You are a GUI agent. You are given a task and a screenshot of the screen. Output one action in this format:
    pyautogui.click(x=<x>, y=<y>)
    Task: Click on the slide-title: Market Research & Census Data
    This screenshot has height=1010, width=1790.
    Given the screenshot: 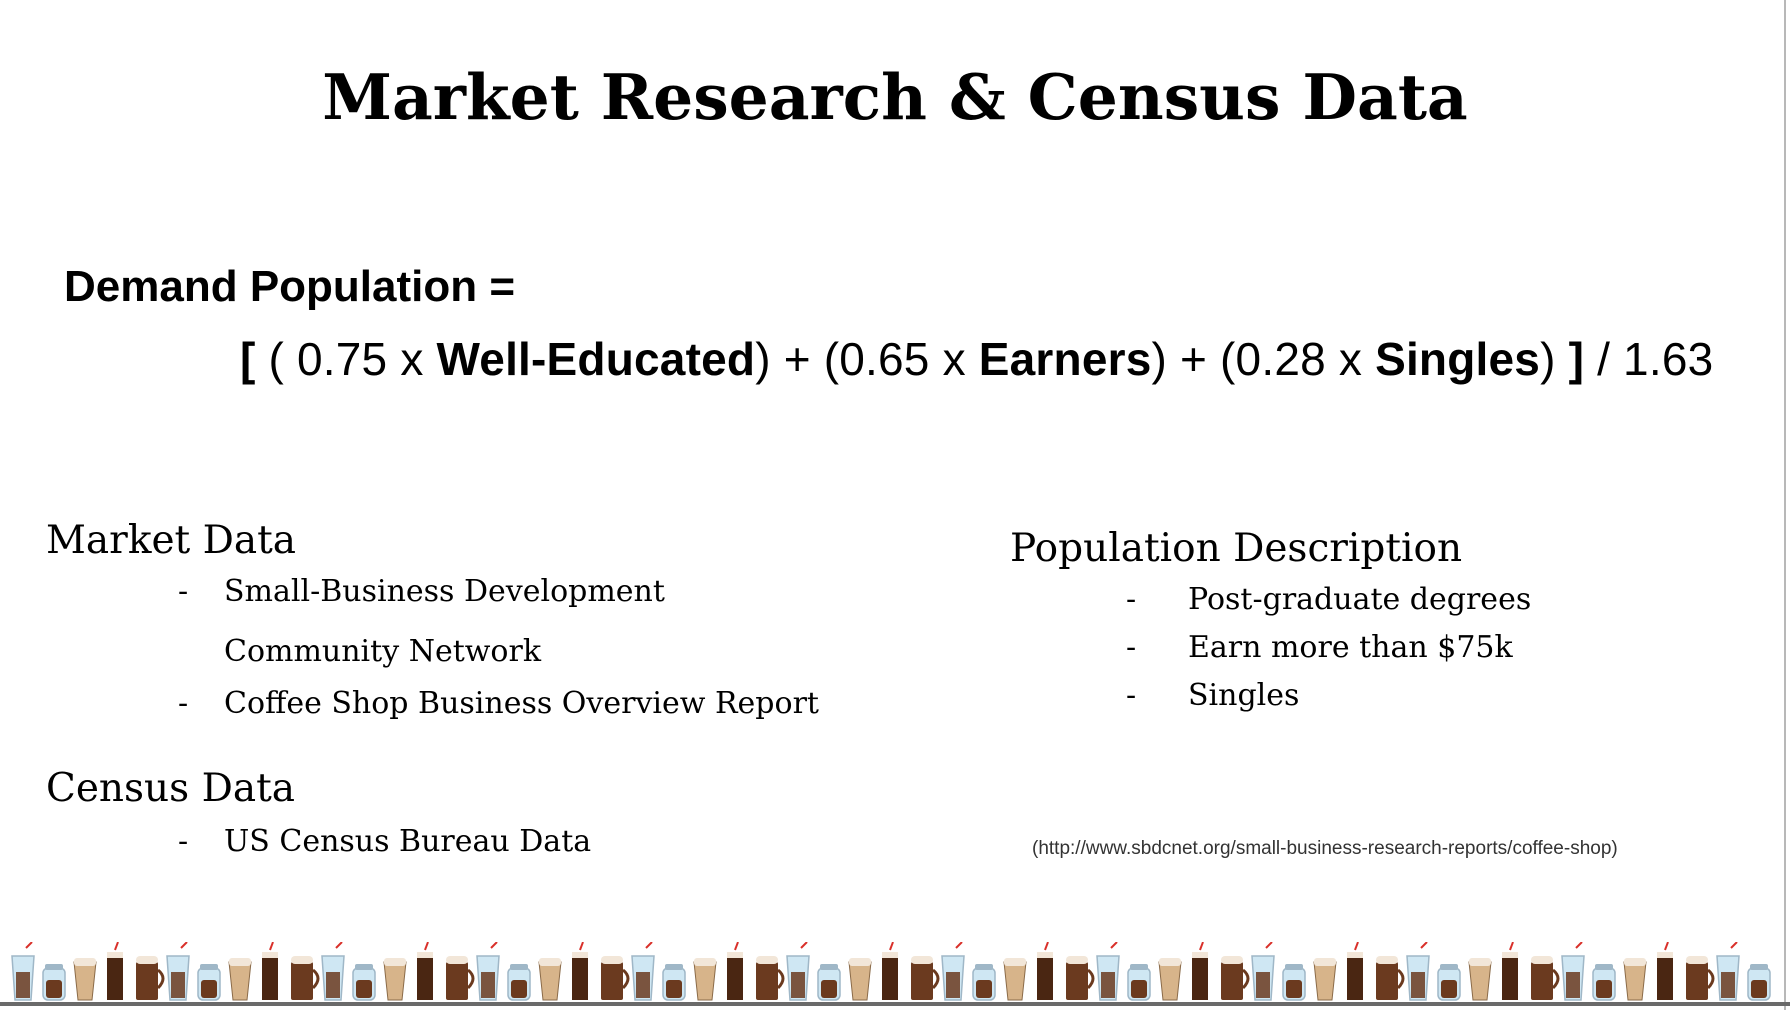 What is the action you would take?
    pyautogui.click(x=895, y=97)
    